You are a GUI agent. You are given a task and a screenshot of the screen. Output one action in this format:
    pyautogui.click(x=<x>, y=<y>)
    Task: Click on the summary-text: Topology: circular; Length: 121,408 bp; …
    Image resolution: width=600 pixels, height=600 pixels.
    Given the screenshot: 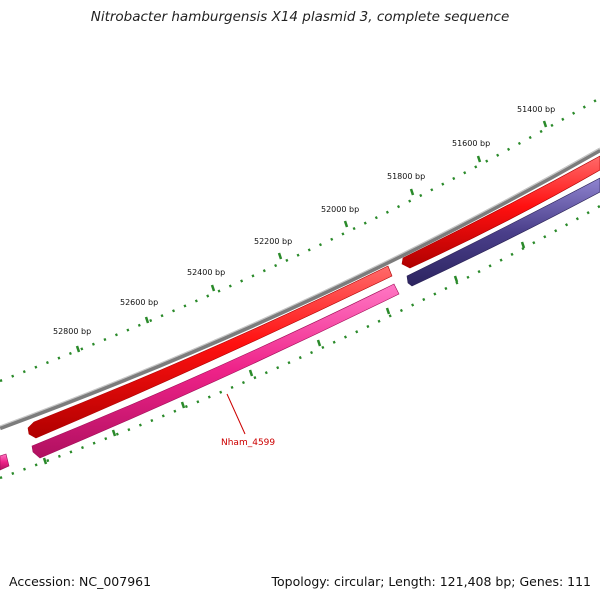 What is the action you would take?
    pyautogui.click(x=431, y=581)
    